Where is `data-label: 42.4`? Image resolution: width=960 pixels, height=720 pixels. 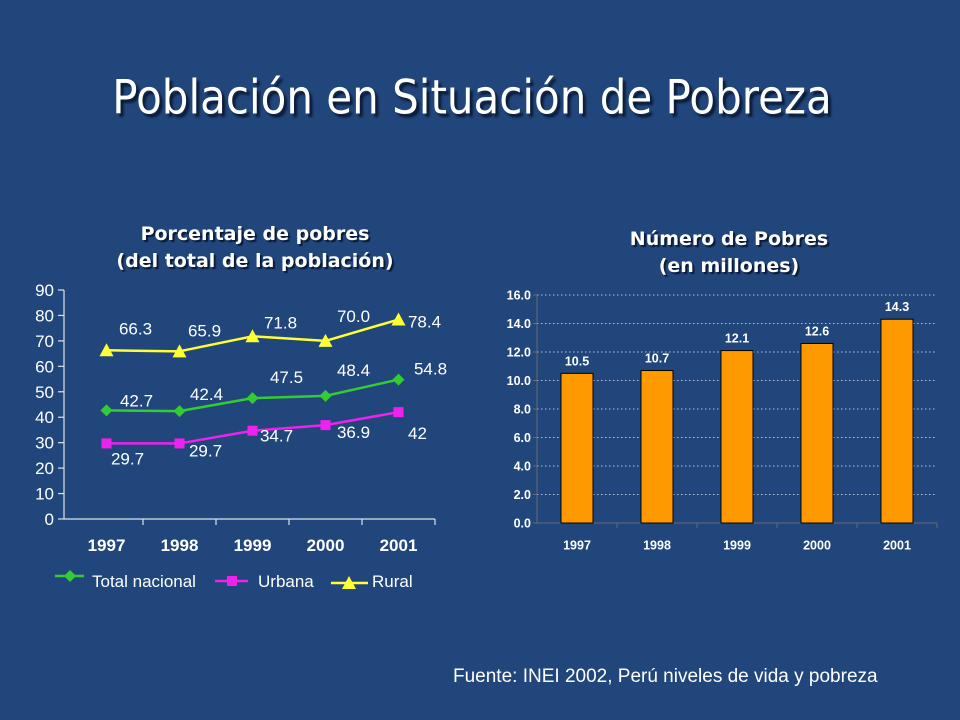
data-label: 42.4 is located at coordinates (206, 394).